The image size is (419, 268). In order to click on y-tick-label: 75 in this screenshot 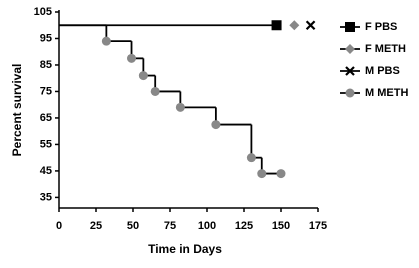, I will do `click(46, 91)`.